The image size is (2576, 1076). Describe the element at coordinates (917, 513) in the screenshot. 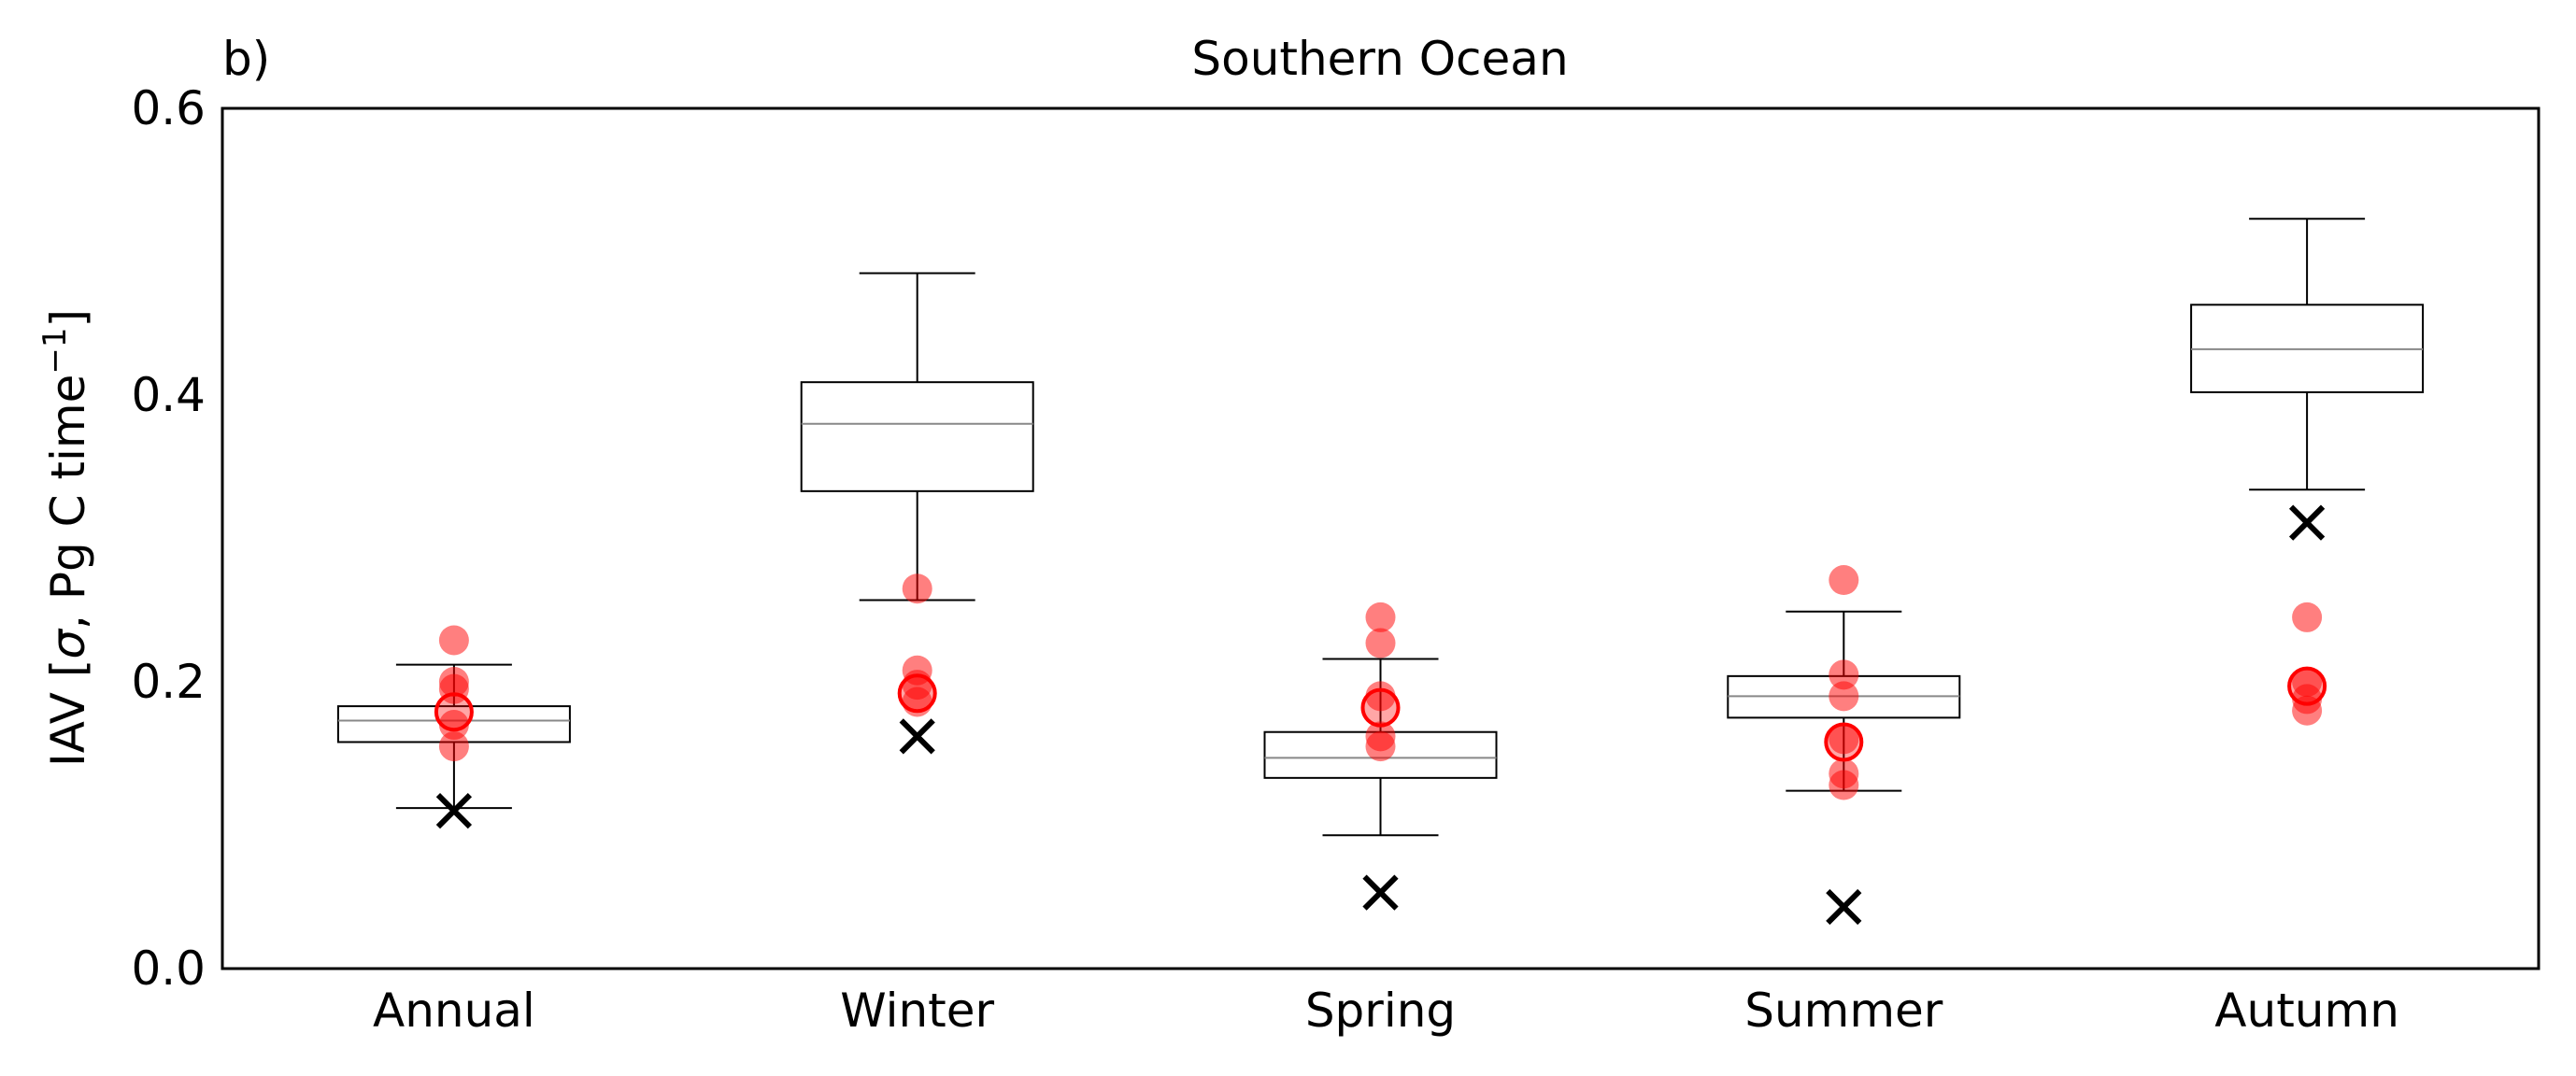

I see `box-group-winter` at that location.